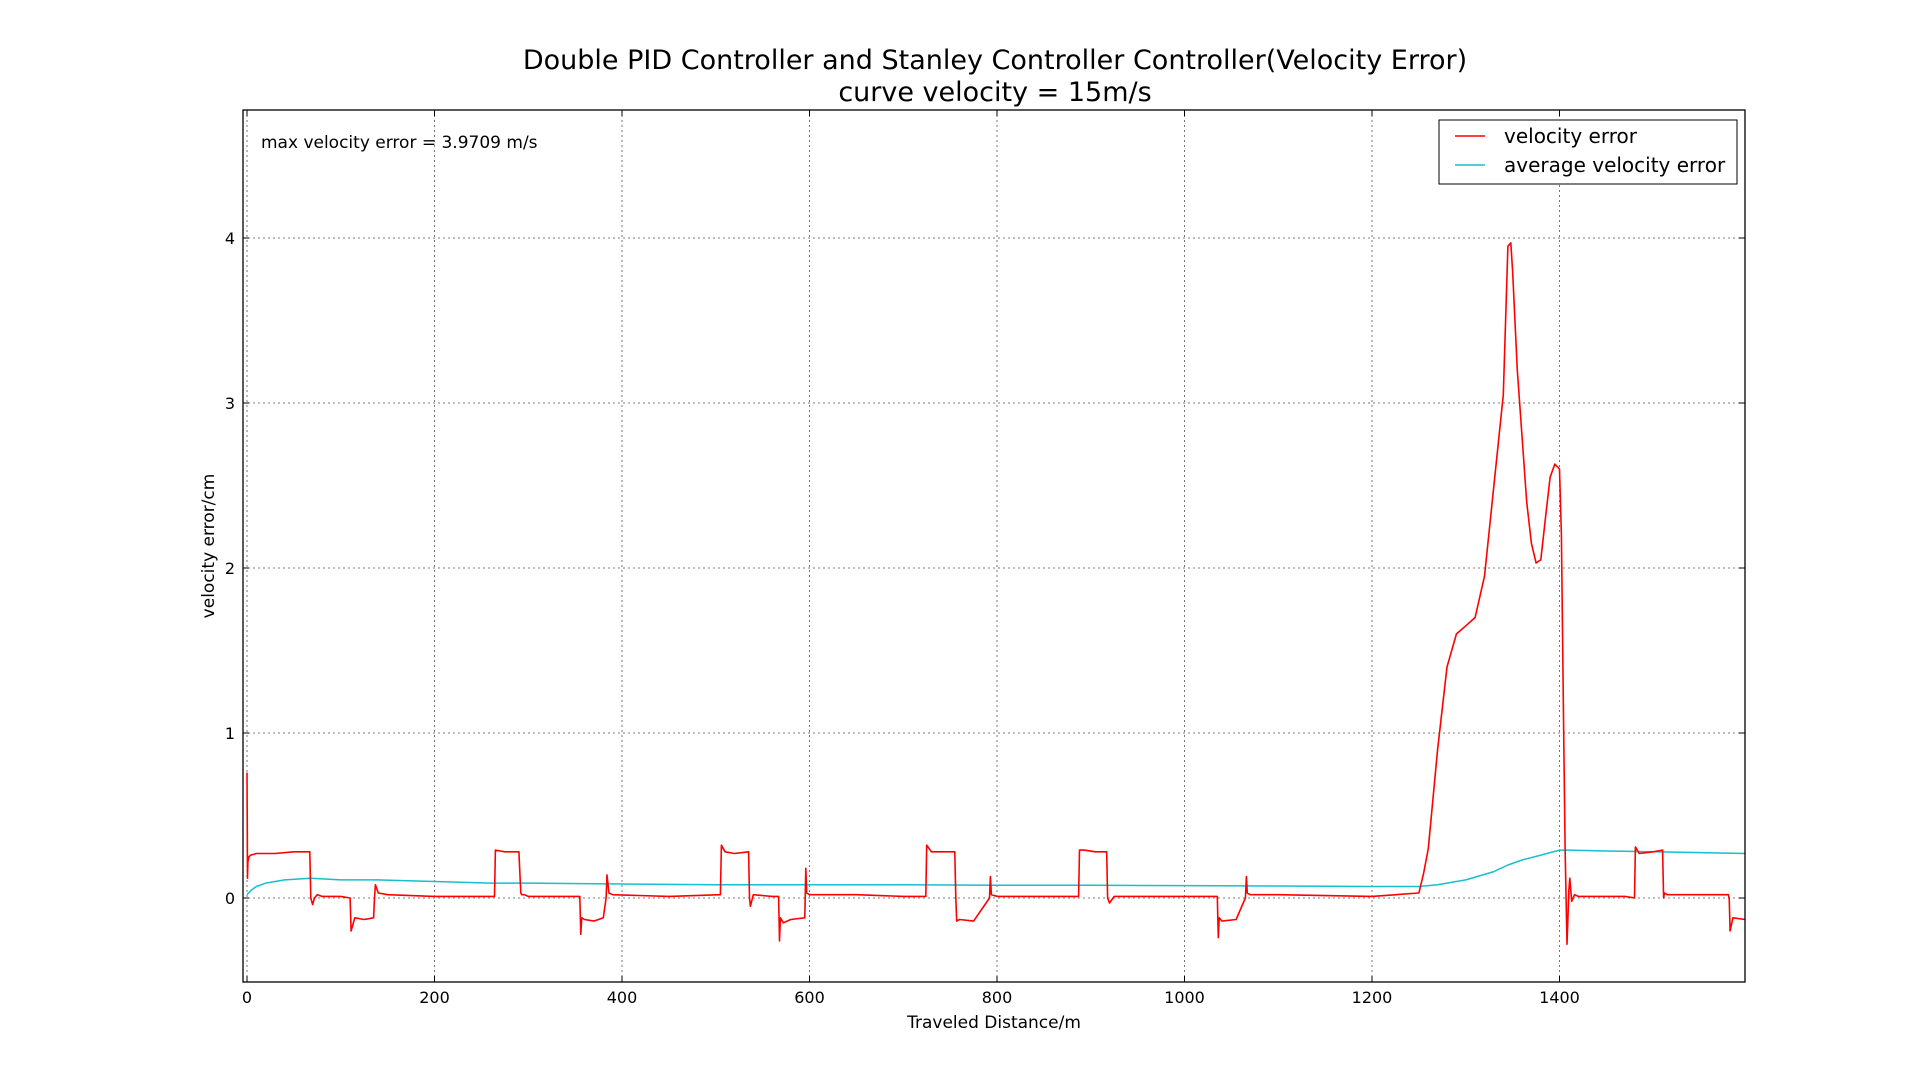 The height and width of the screenshot is (1080, 1920). I want to click on x-tick-label: 1400, so click(1559, 997).